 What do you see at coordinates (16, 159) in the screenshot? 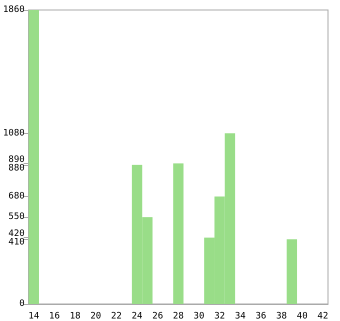
I see `y-tick-label: 890` at bounding box center [16, 159].